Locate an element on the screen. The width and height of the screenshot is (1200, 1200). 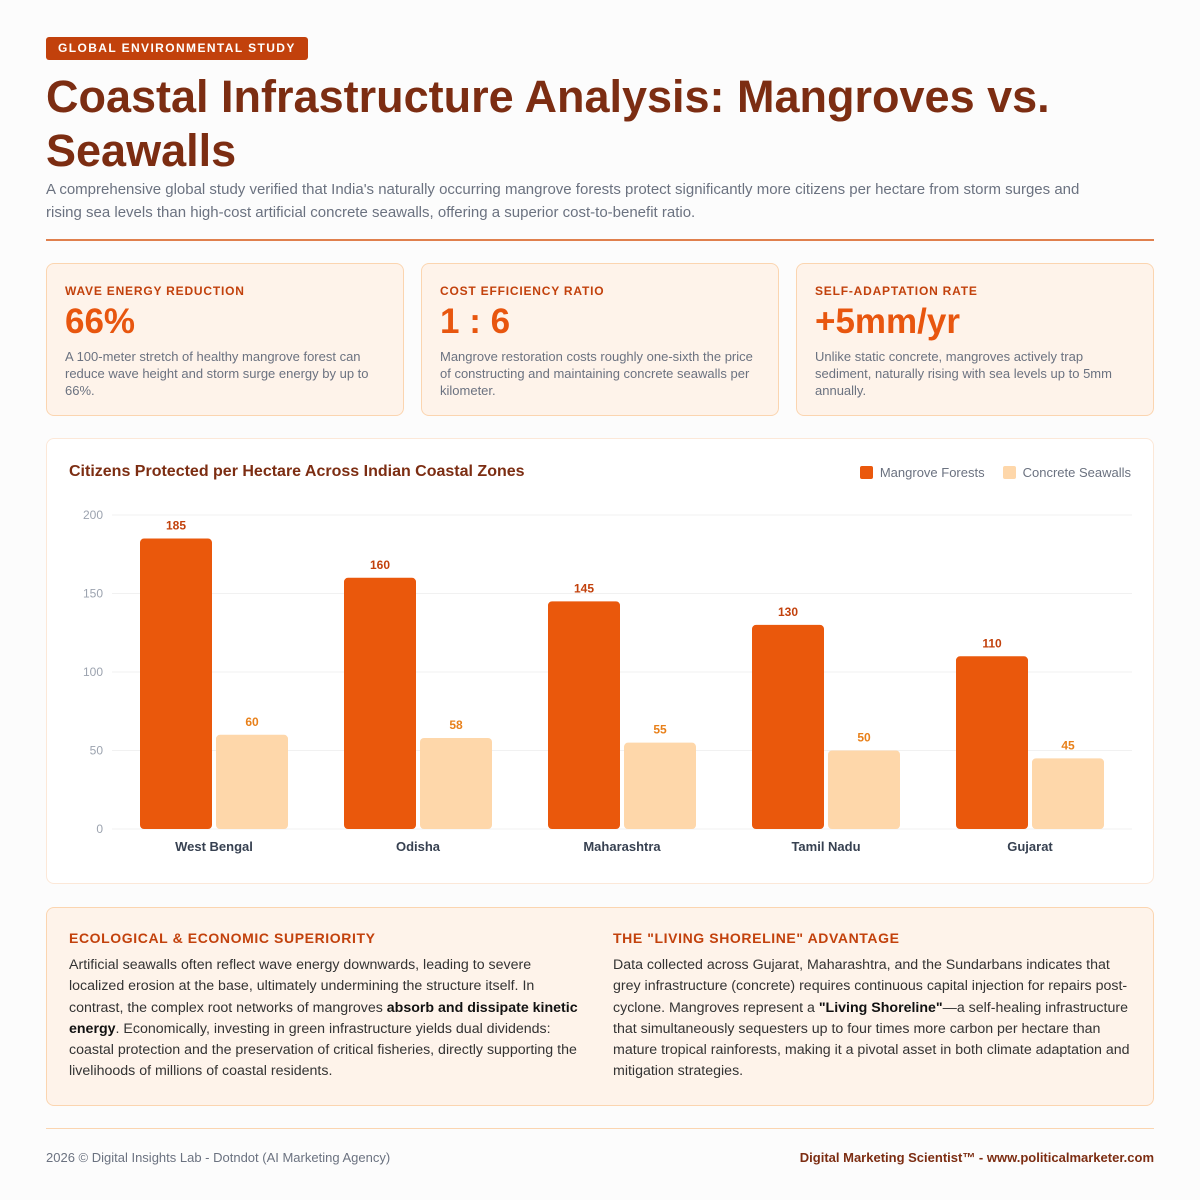
stat-label: COST EFFICIENCY RATIO is located at coordinates (522, 291).